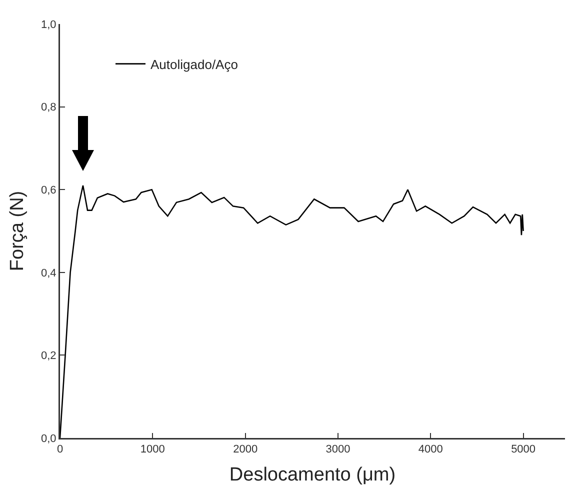 The image size is (567, 498). Describe the element at coordinates (48, 356) in the screenshot. I see `y-tick-label: 0,2` at that location.